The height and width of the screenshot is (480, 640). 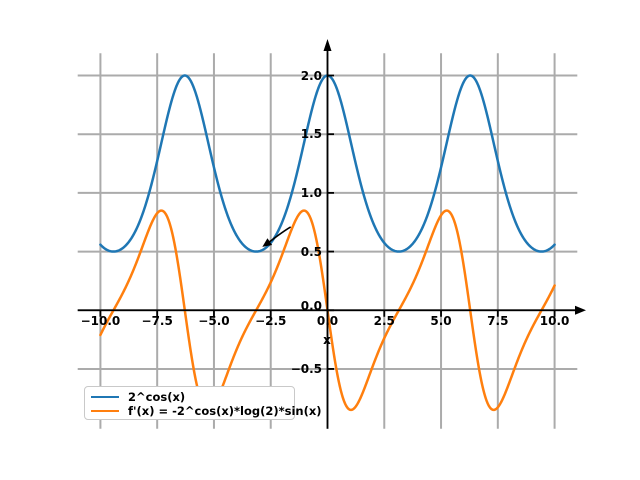 What do you see at coordinates (311, 192) in the screenshot?
I see `y-tick-label: 1.0` at bounding box center [311, 192].